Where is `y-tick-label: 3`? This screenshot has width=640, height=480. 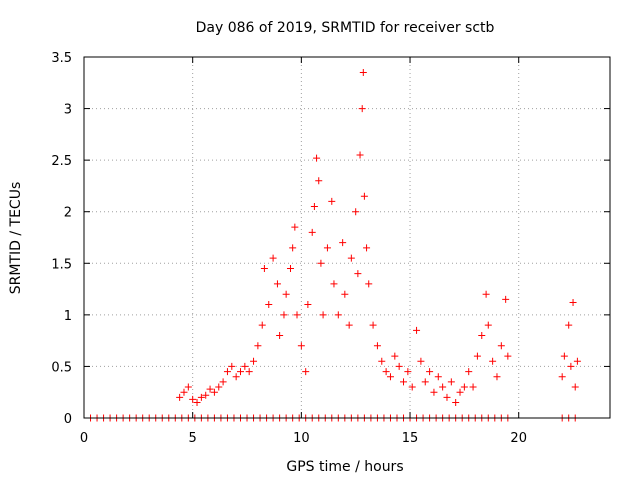
y-tick-label: 3 is located at coordinates (68, 110).